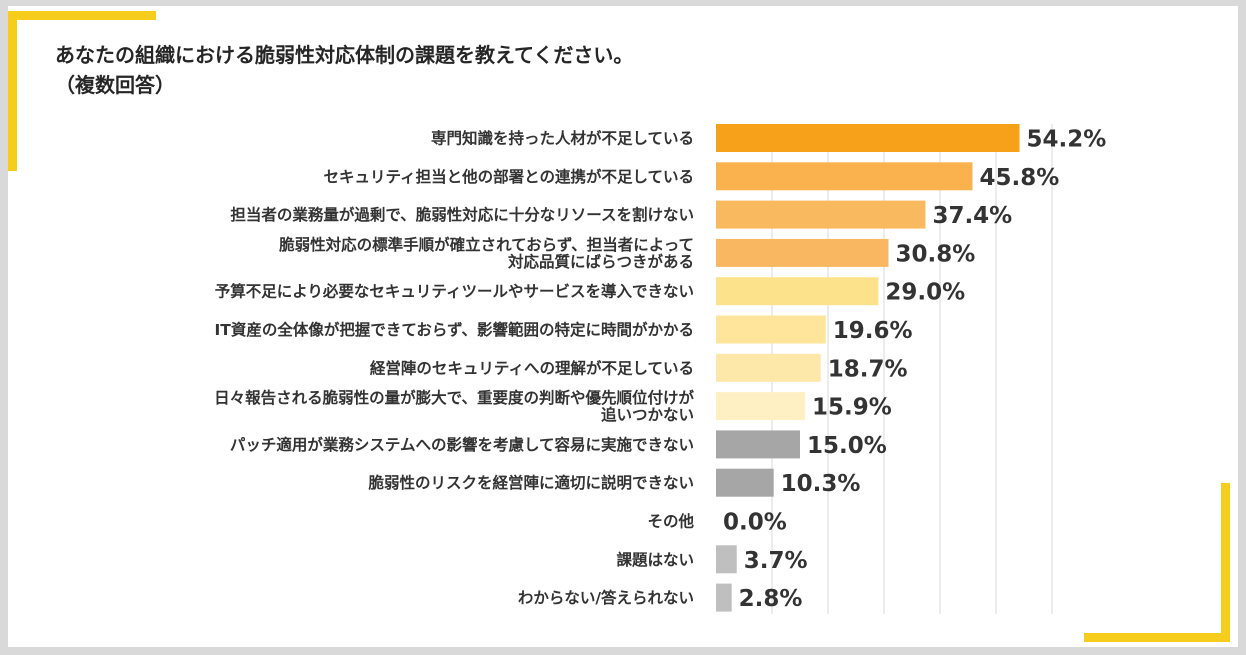  I want to click on category-label: 追いつかない, so click(647, 414).